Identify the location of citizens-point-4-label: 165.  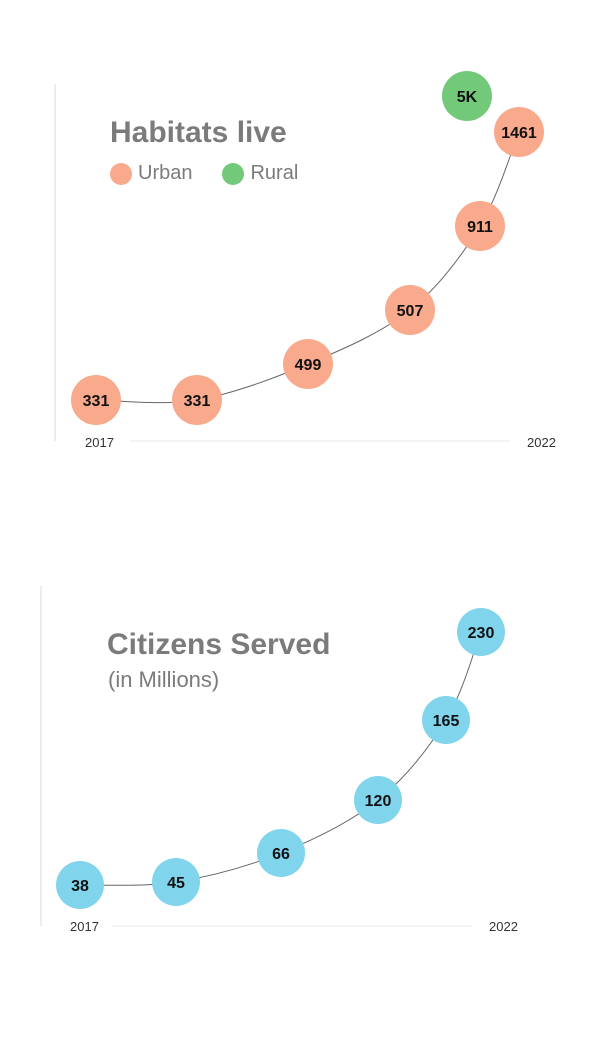
(446, 721).